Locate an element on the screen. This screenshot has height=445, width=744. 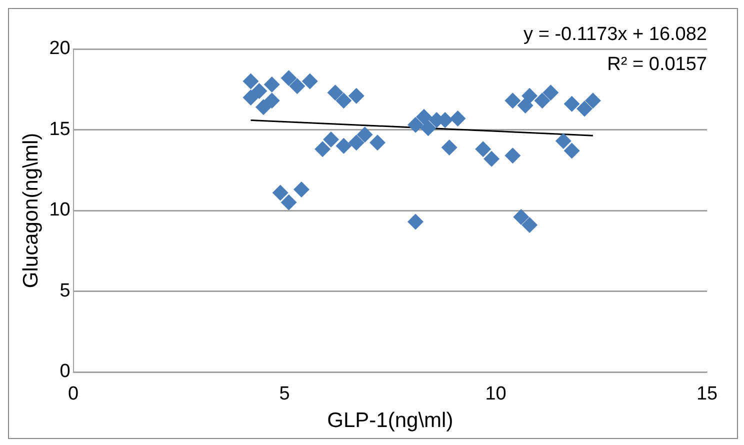
y-tick-label: 10 is located at coordinates (59, 210).